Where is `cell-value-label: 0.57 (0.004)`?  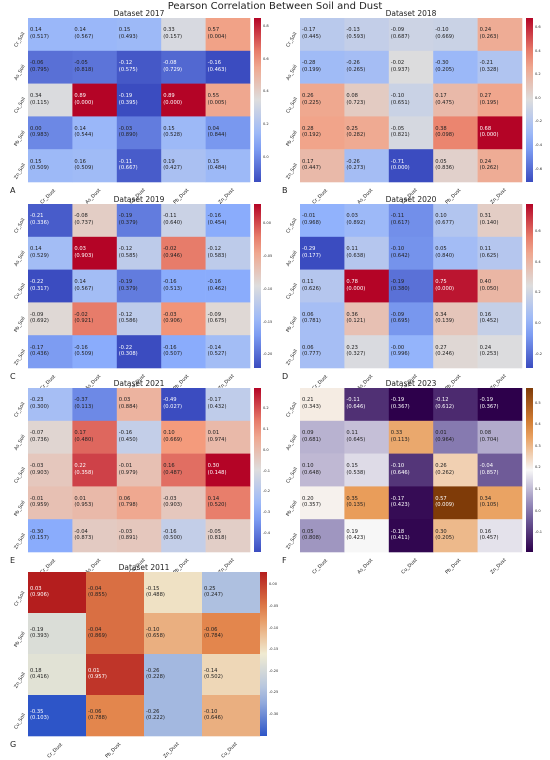 cell-value-label: 0.57 (0.004) is located at coordinates (217, 33).